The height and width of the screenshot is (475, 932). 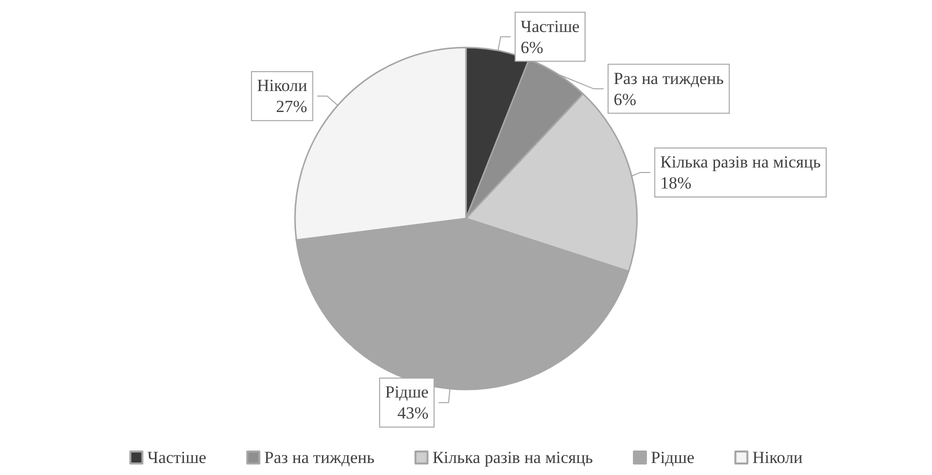 I want to click on slice-label: Ніколи, so click(x=282, y=86).